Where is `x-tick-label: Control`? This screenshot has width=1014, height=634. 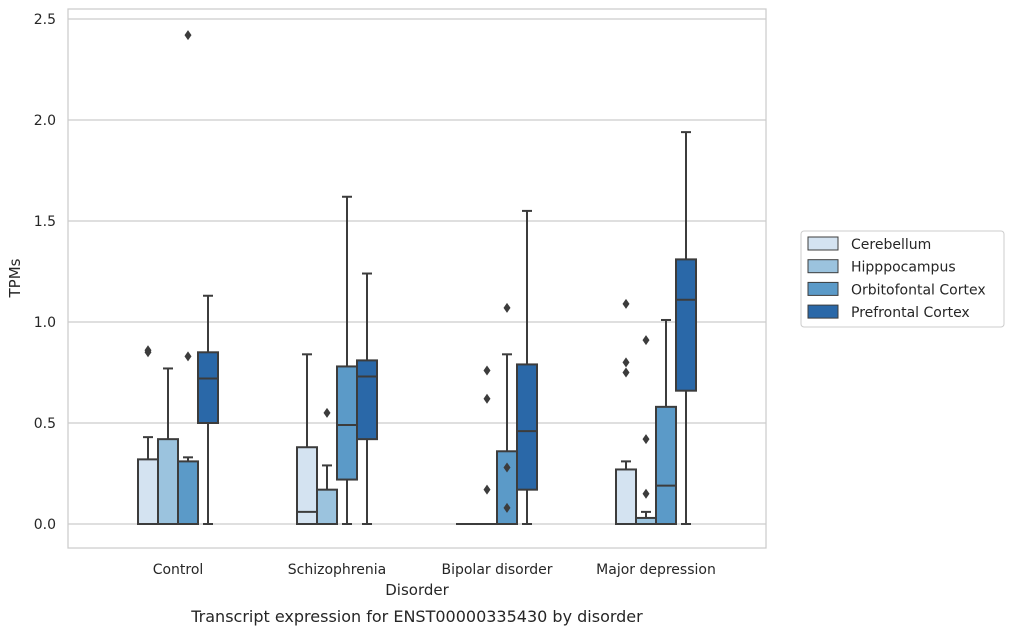 x-tick-label: Control is located at coordinates (178, 570).